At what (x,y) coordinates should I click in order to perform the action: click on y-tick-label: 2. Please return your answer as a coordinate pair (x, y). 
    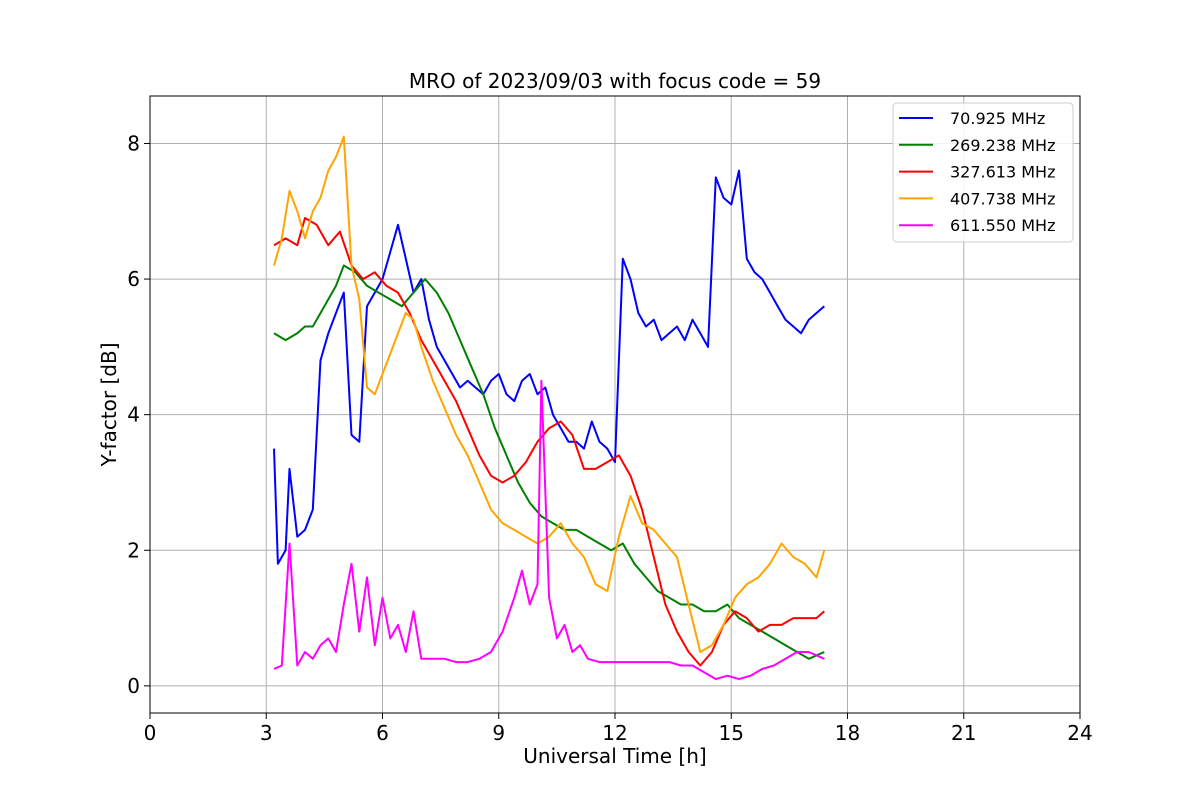
    Looking at the image, I should click on (133, 550).